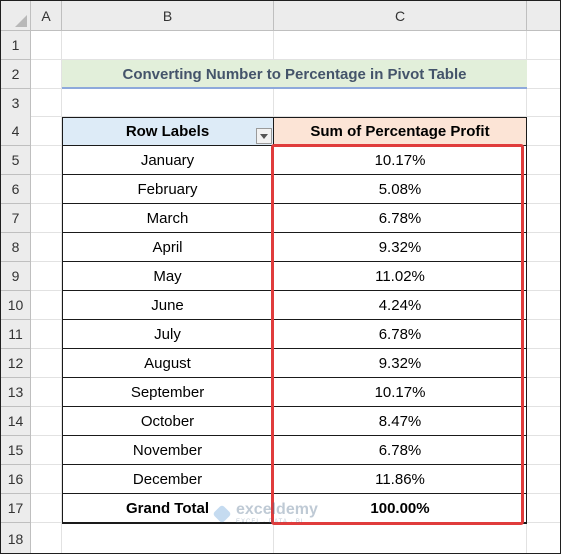 Image resolution: width=561 pixels, height=554 pixels. I want to click on gridline-col, so click(61, 292).